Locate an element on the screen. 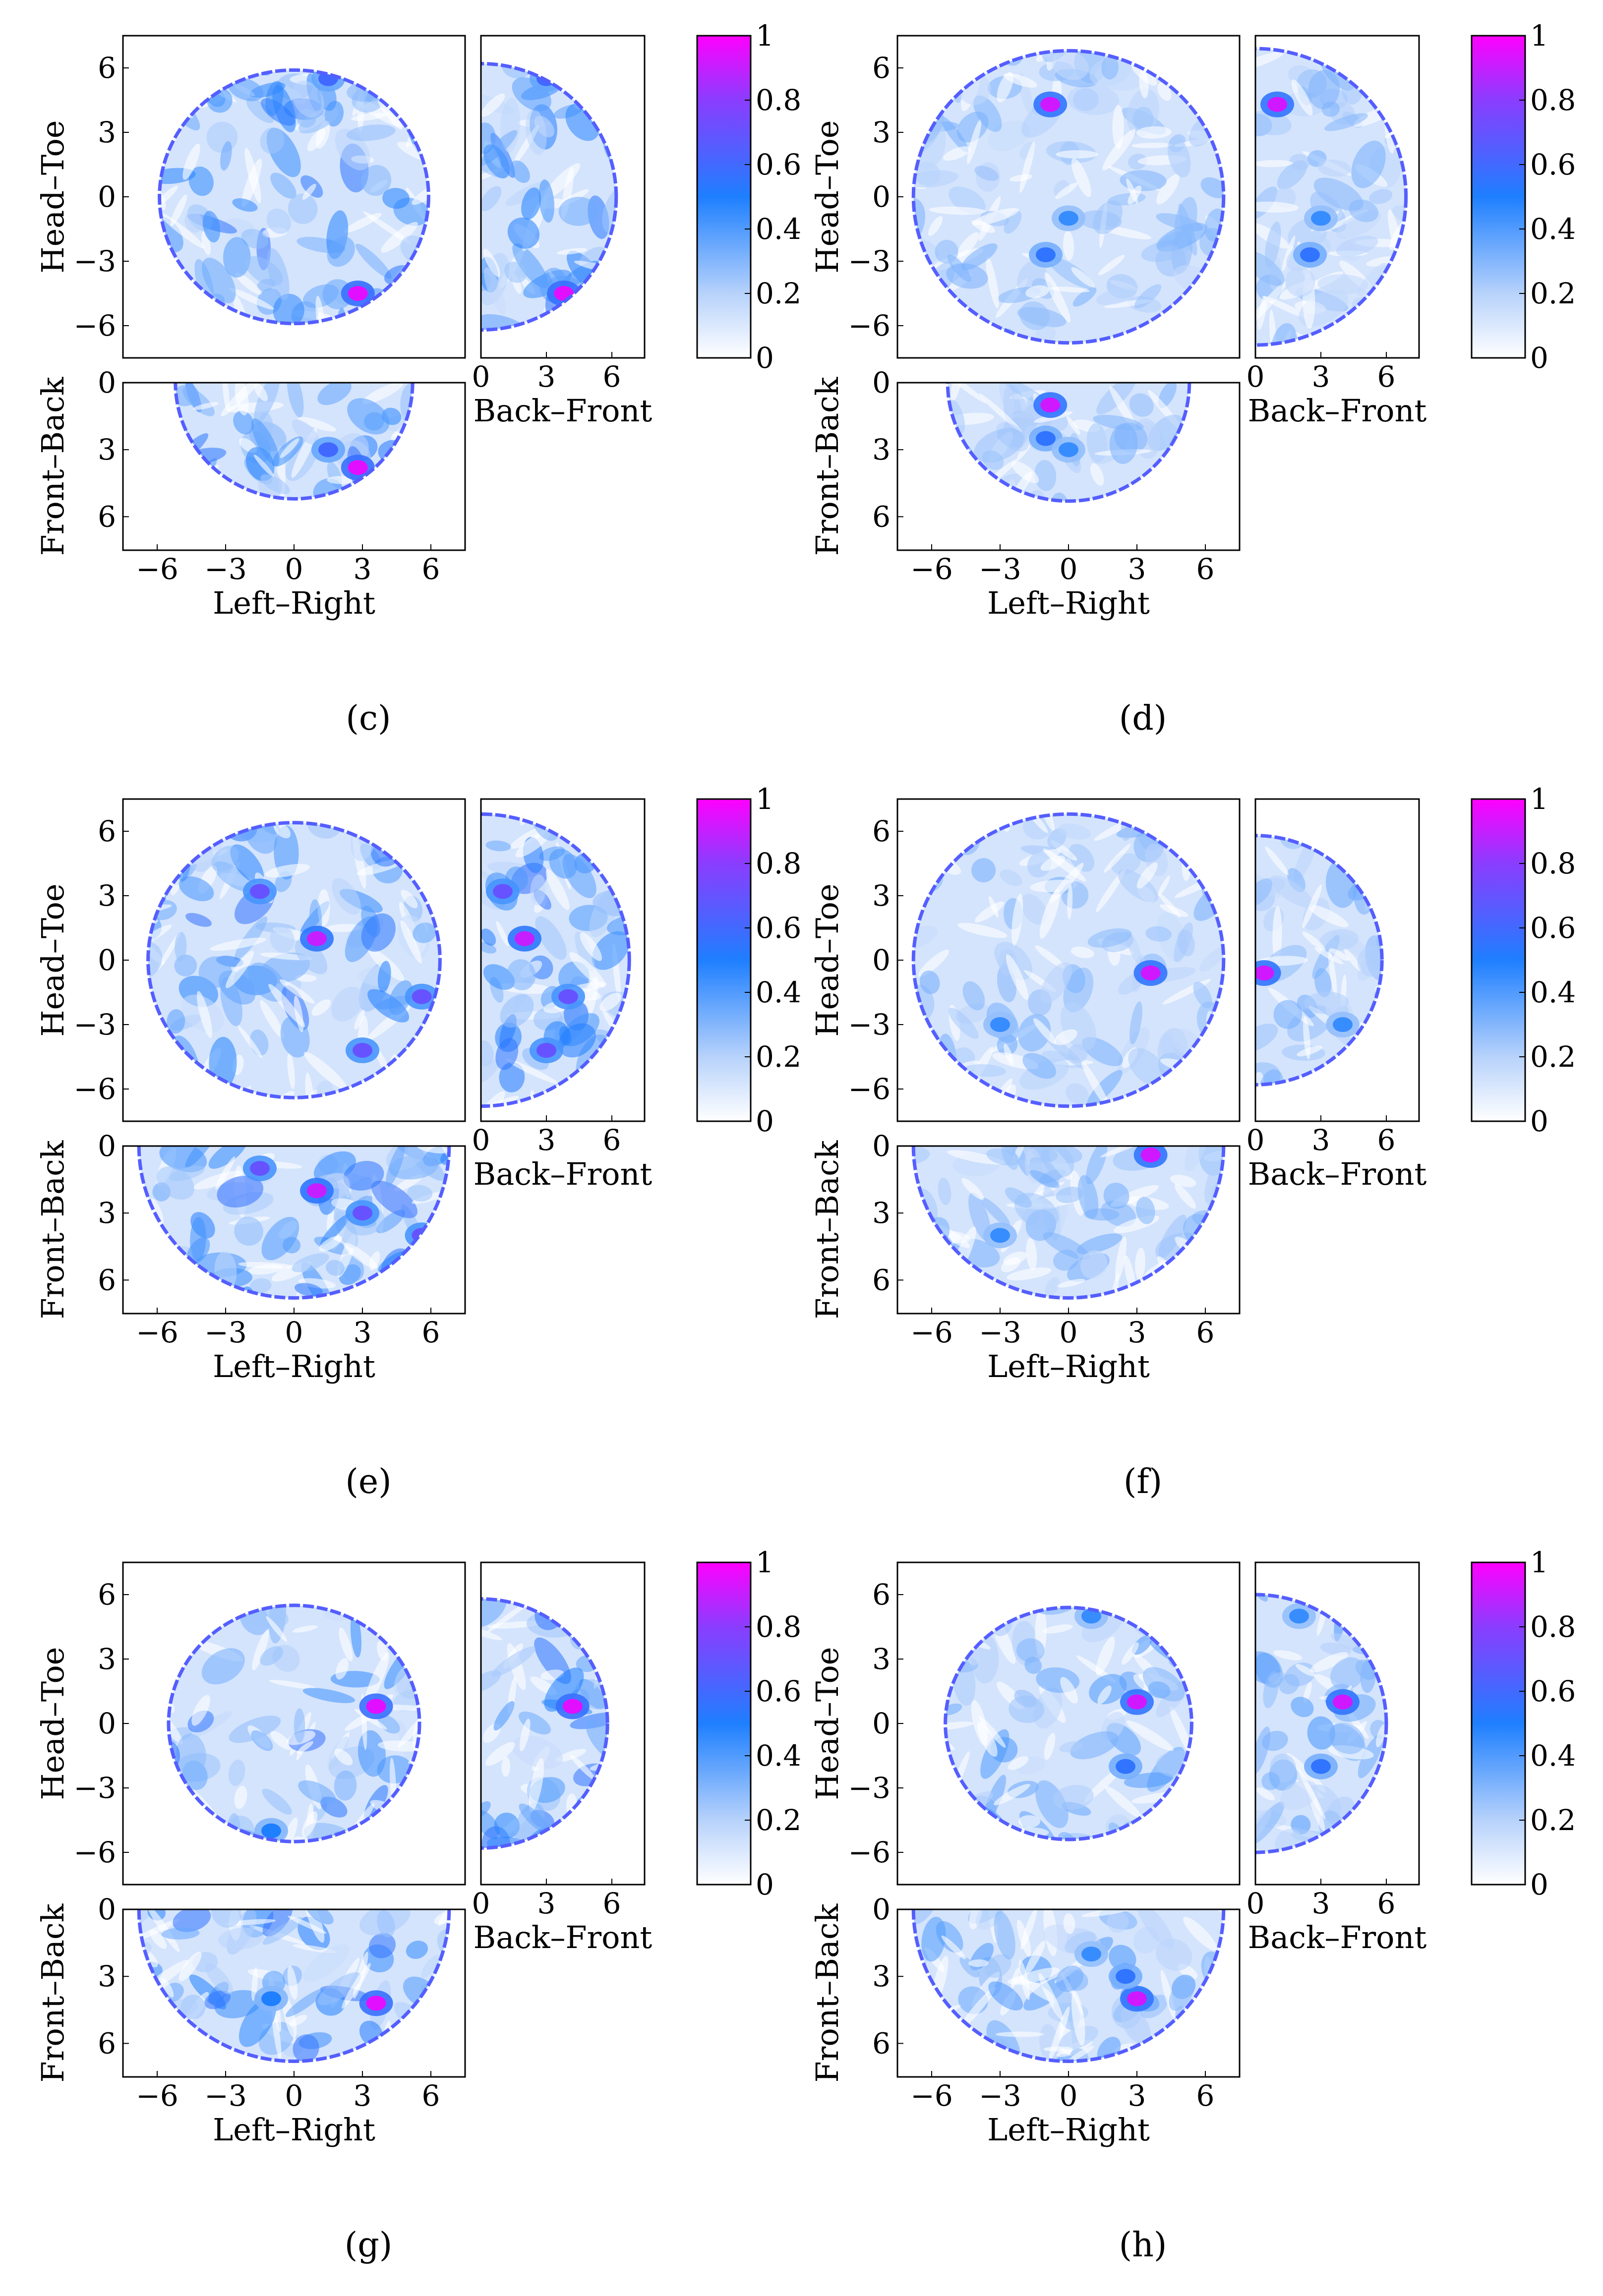 The height and width of the screenshot is (2296, 1603). tick-label-front-back: 3 is located at coordinates (882, 1976).